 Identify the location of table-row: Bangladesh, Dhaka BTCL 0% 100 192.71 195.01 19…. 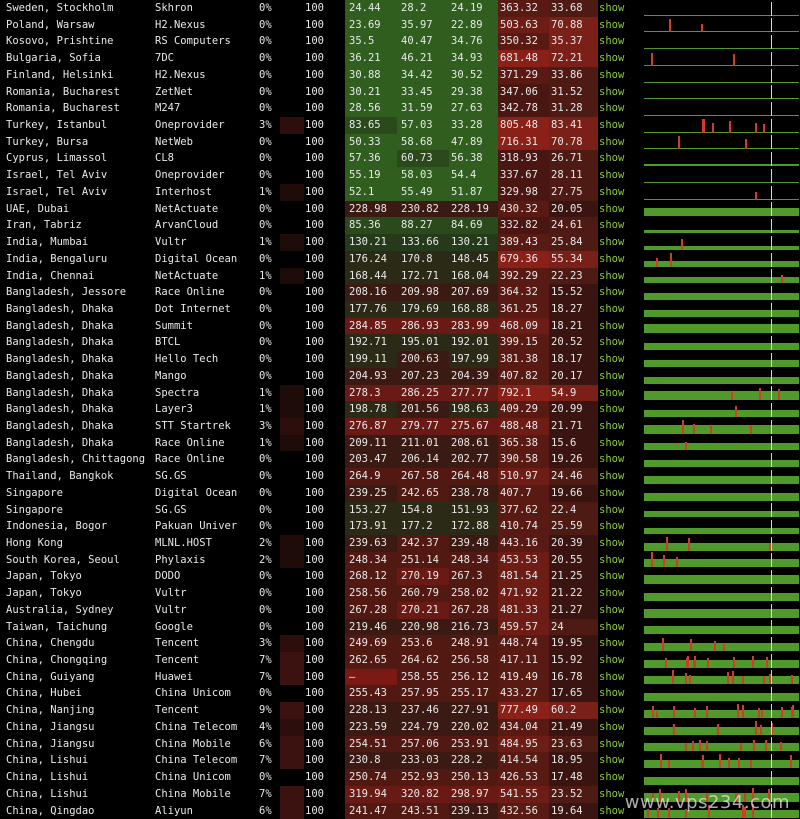
(400, 343).